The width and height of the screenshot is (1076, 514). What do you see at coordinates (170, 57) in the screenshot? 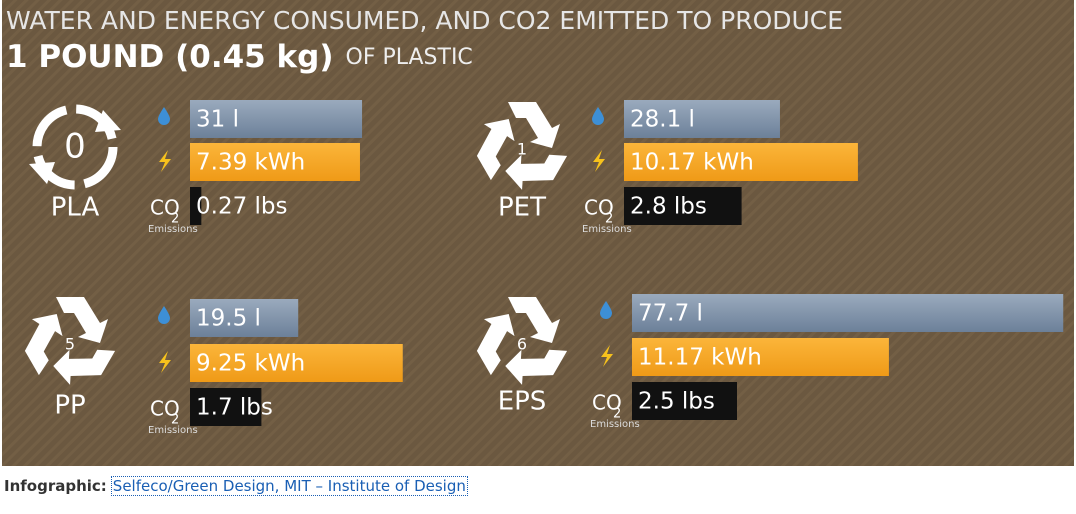
I see `subtitle-bold: 1 POUND (0.45 kg)` at bounding box center [170, 57].